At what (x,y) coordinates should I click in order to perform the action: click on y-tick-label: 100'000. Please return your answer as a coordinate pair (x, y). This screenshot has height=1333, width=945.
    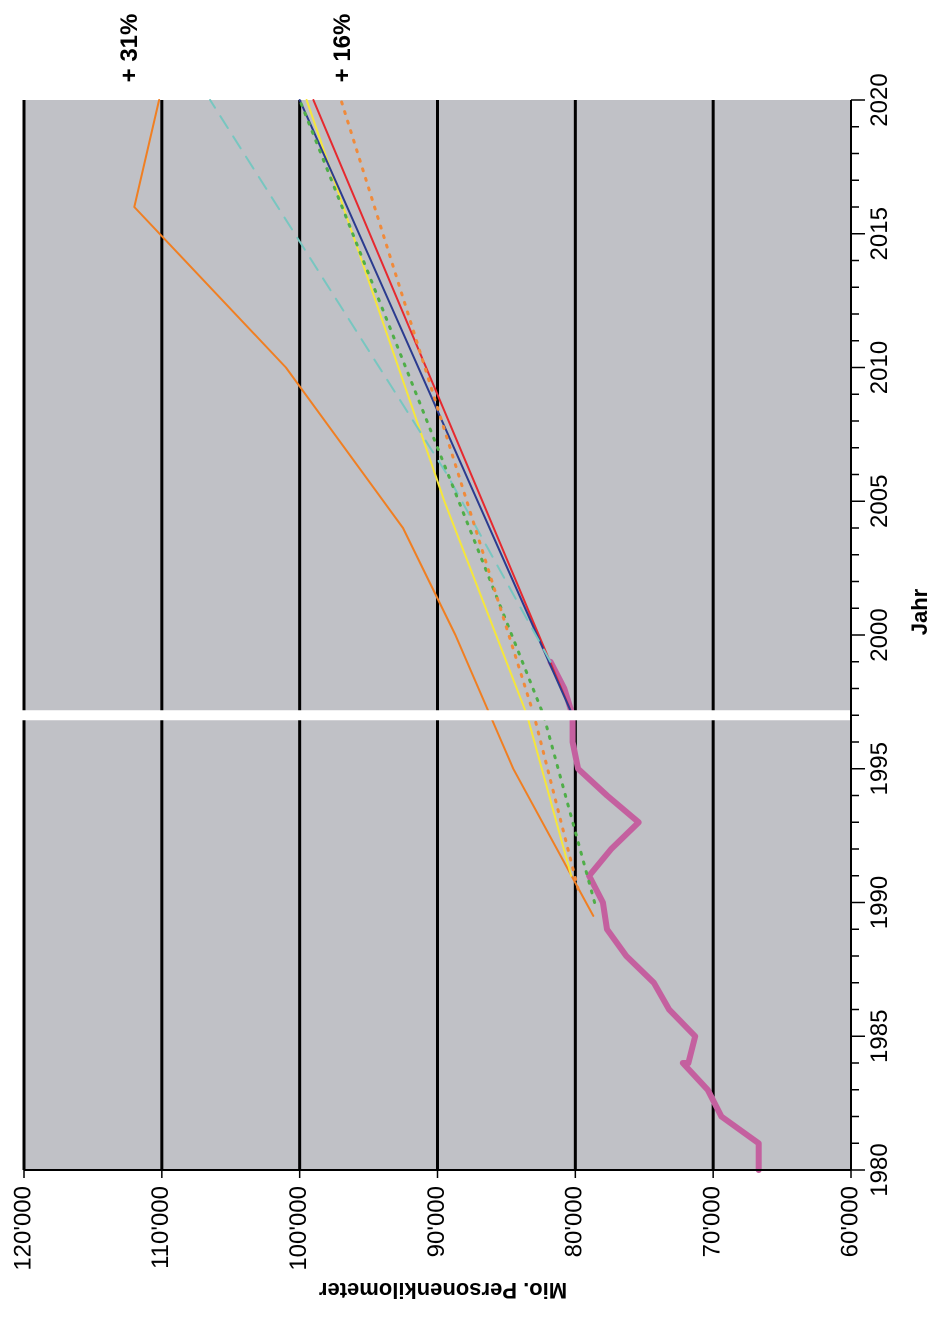
    Looking at the image, I should click on (298, 1228).